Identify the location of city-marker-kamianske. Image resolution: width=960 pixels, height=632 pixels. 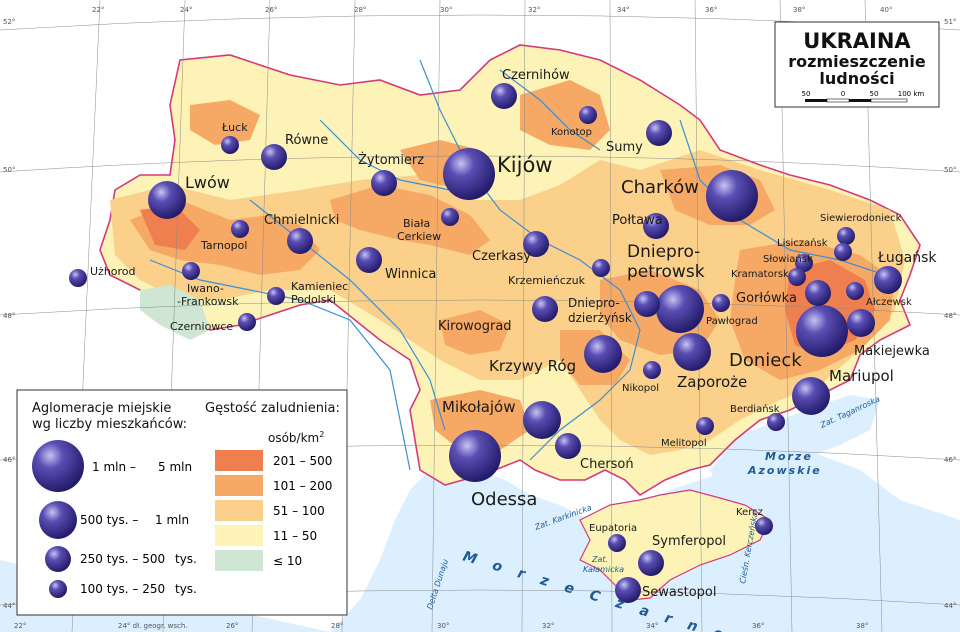
(647, 304).